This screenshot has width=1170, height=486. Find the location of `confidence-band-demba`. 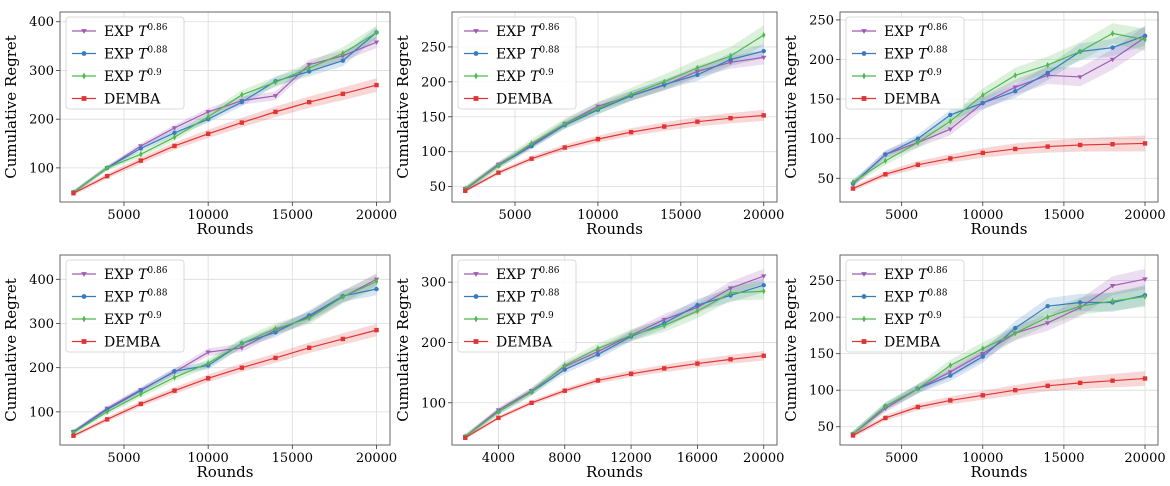

confidence-band-demba is located at coordinates (614, 395).